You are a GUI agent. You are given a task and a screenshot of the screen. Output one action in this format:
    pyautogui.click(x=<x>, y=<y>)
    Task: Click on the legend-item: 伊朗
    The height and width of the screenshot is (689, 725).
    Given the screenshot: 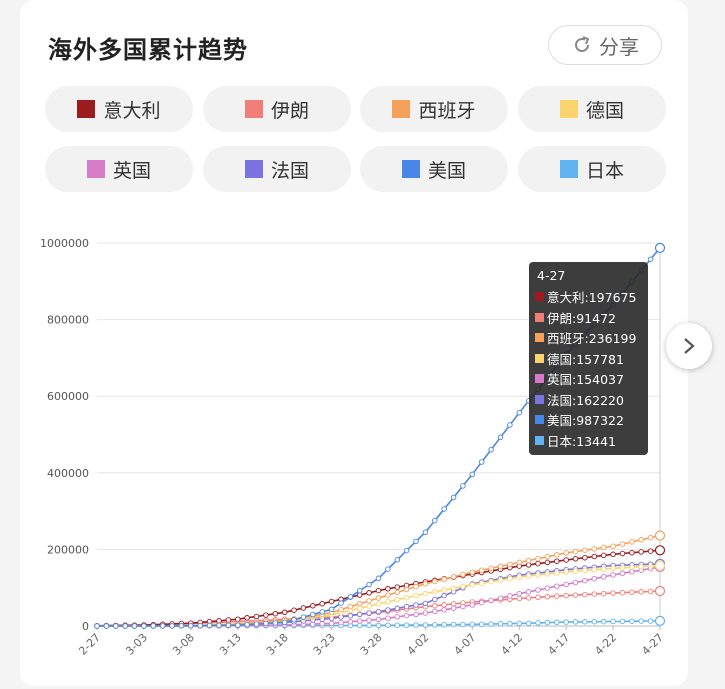 What is the action you would take?
    pyautogui.click(x=277, y=109)
    